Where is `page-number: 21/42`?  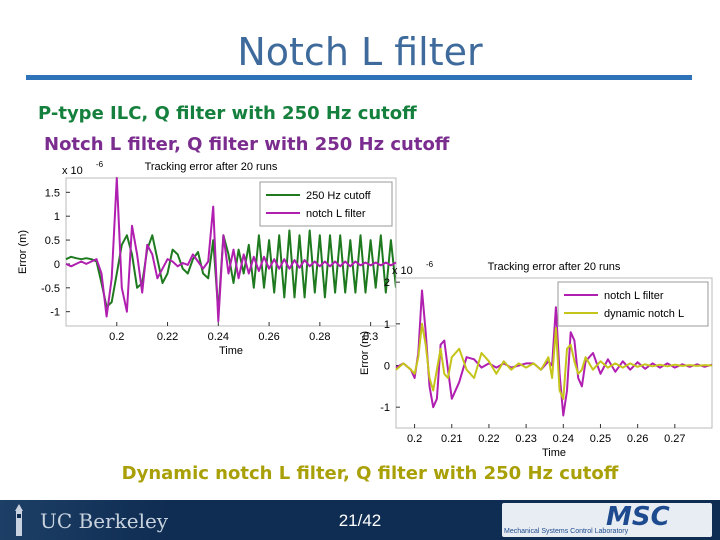
page-number: 21/42 is located at coordinates (360, 520).